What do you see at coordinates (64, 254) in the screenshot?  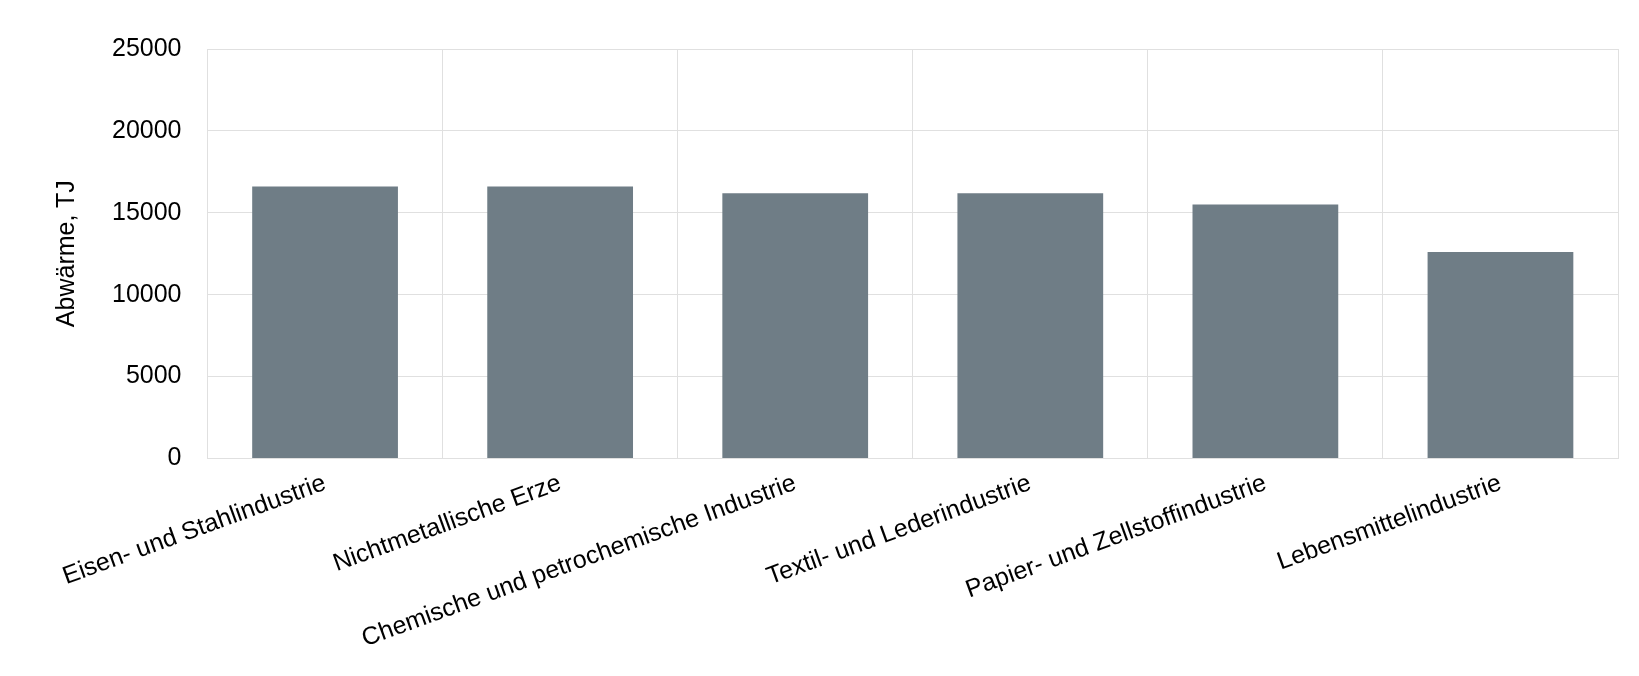 I see `y-axis-title: Abwärme, TJ` at bounding box center [64, 254].